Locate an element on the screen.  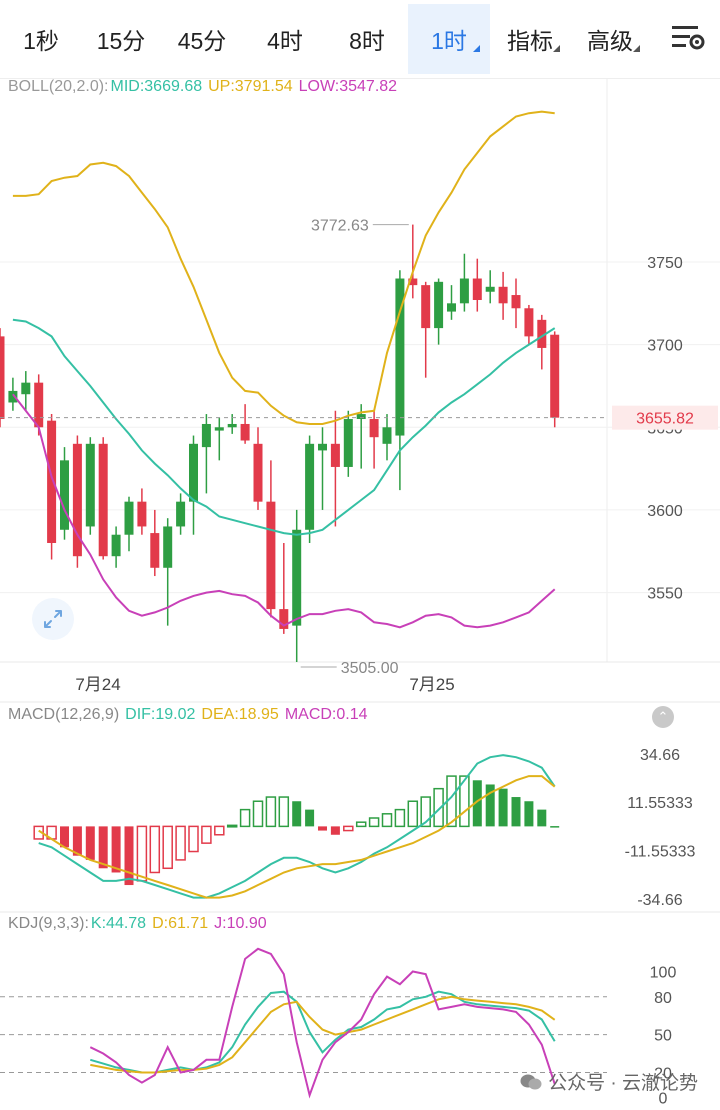
boll-legend-up: UP:3791.54 is located at coordinates (250, 86).